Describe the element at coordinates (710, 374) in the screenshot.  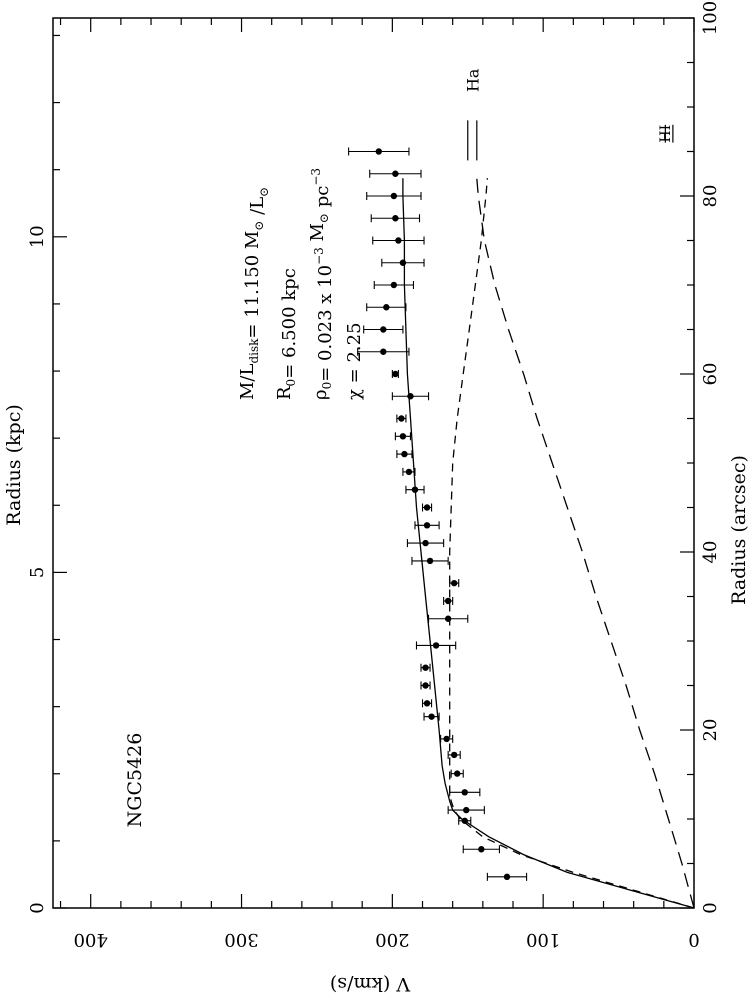
I see `arcsec-tick-label: 60` at that location.